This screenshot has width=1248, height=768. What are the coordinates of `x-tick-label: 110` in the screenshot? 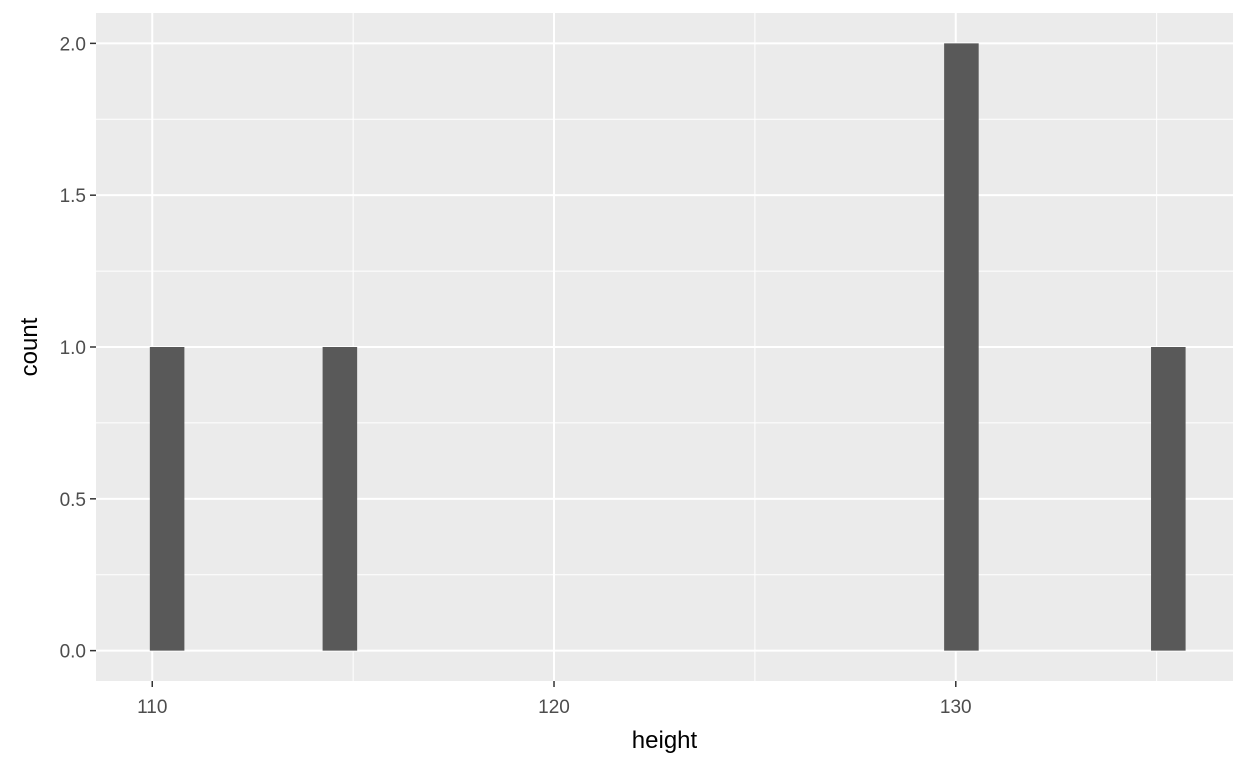 It's located at (152, 707).